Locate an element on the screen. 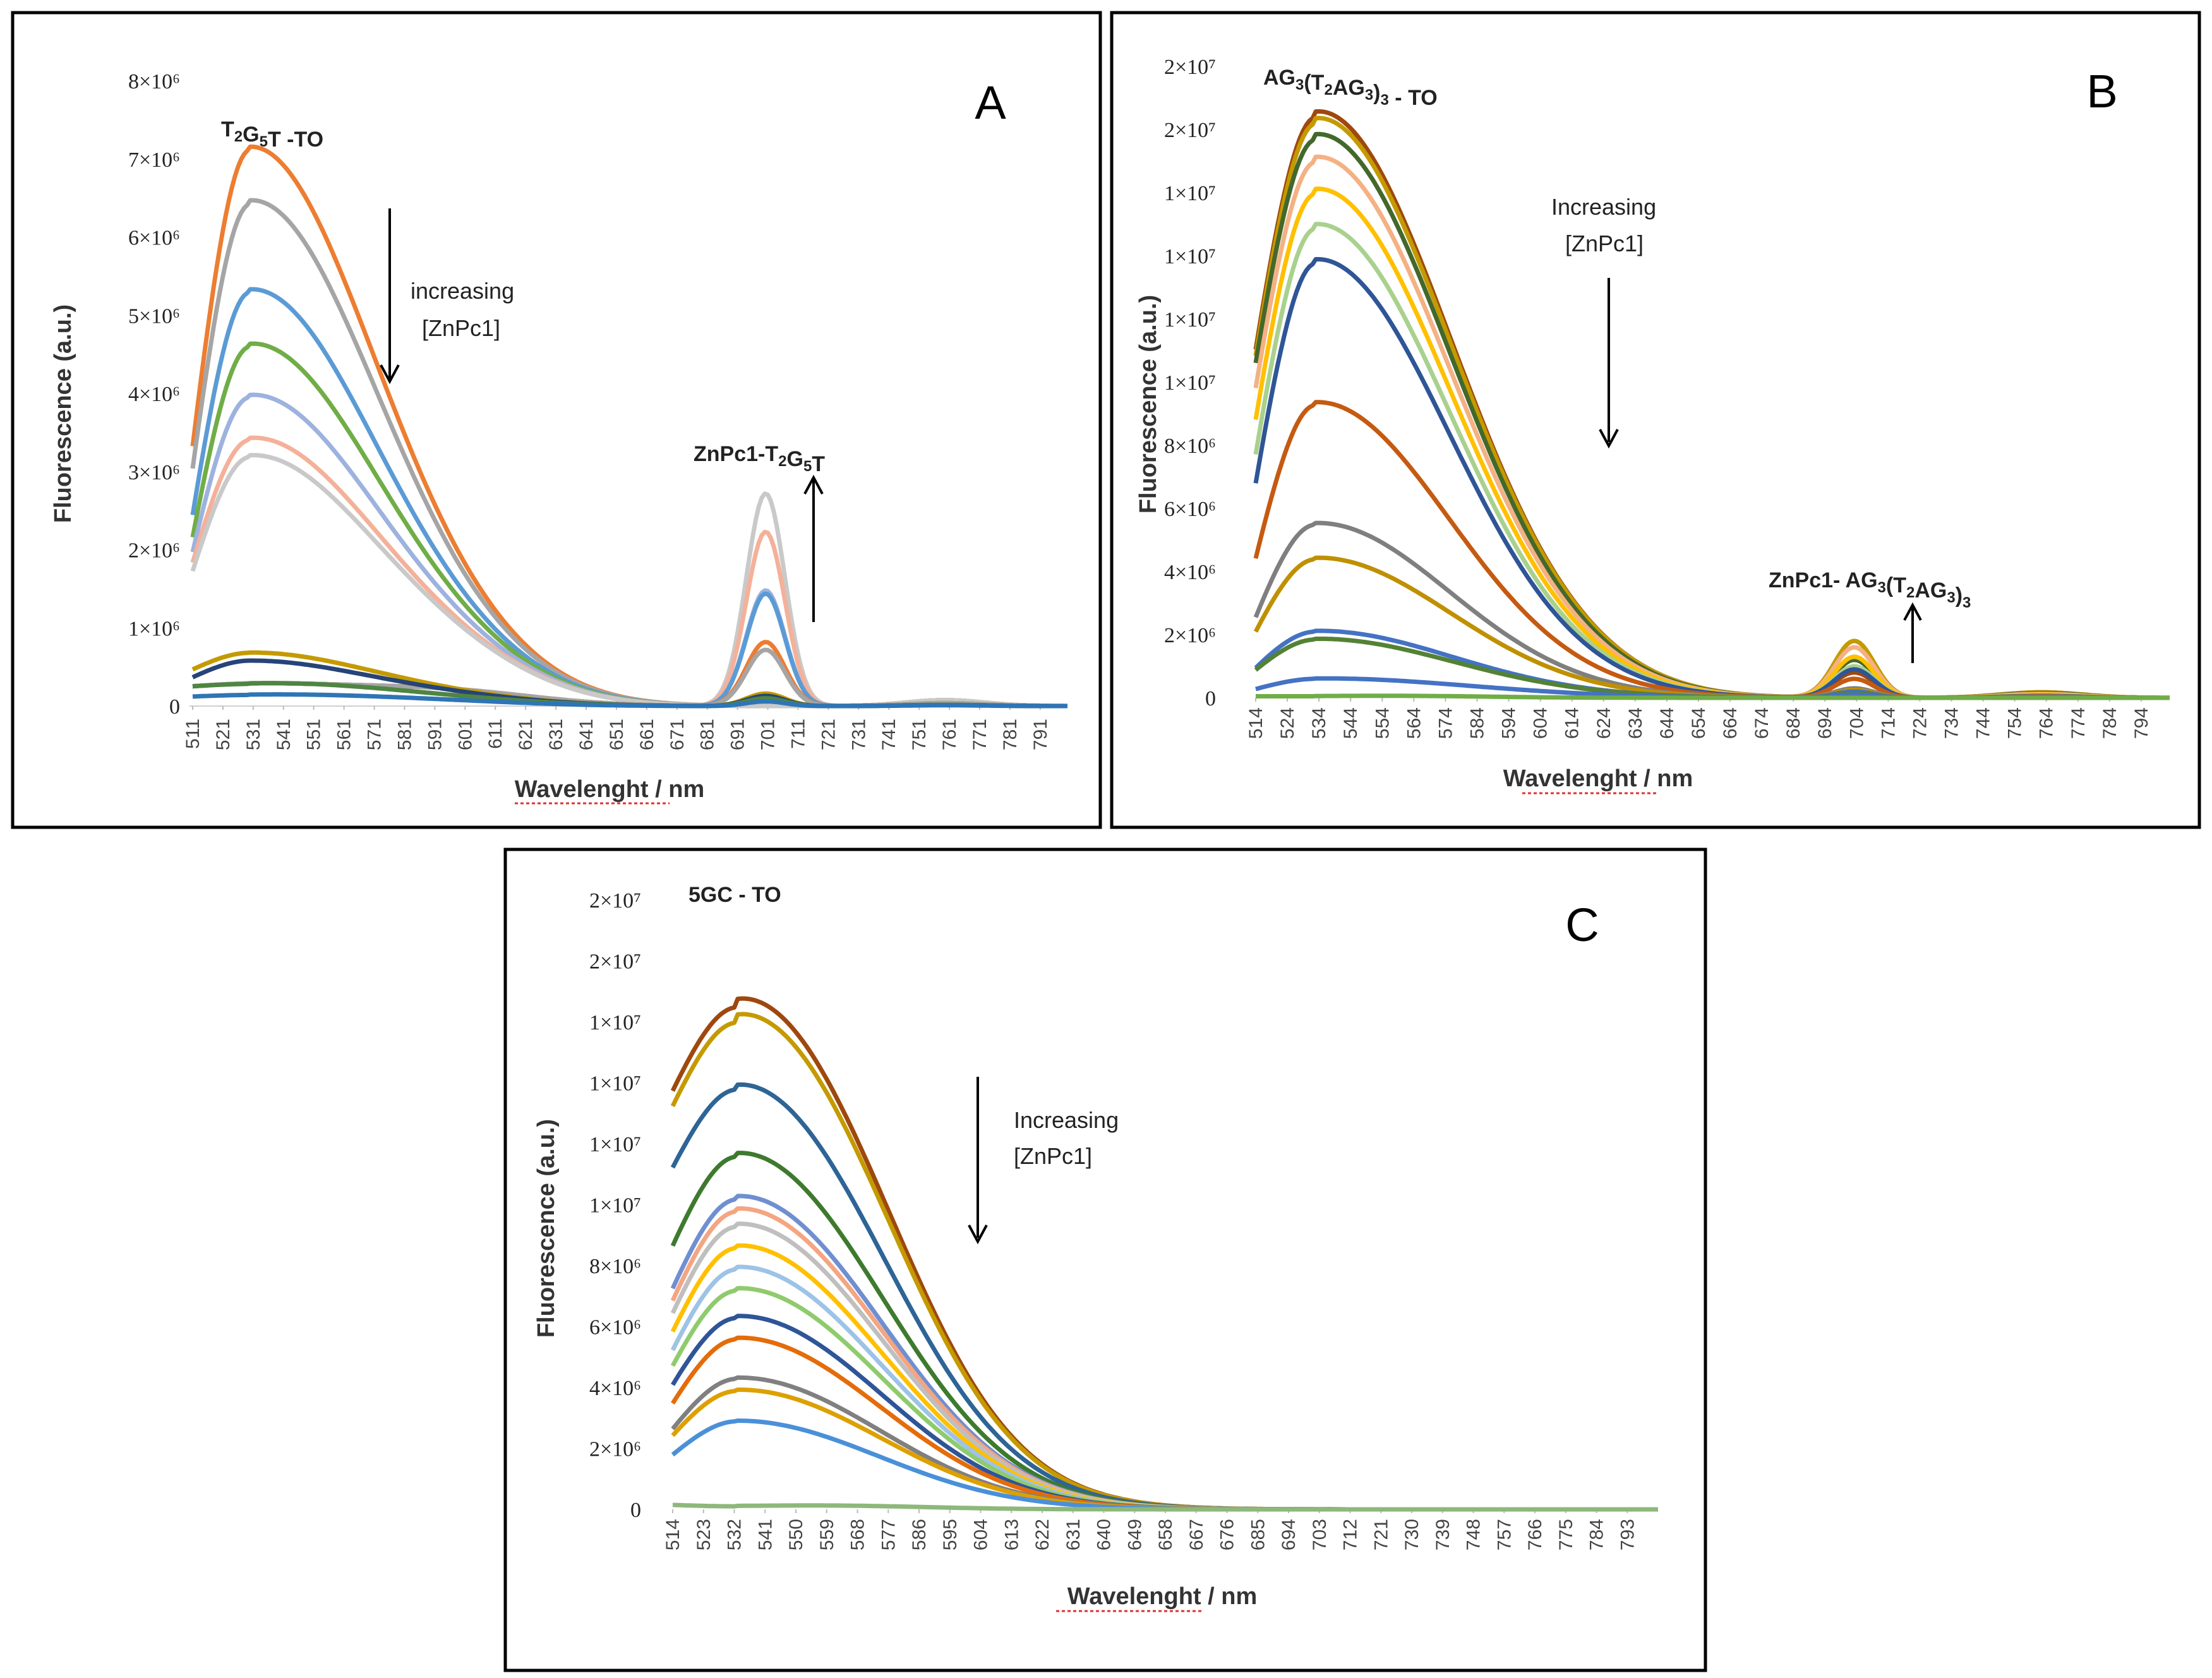 The height and width of the screenshot is (1678, 2212). panel-a-ytick-label: 4×10⁶ is located at coordinates (154, 394).